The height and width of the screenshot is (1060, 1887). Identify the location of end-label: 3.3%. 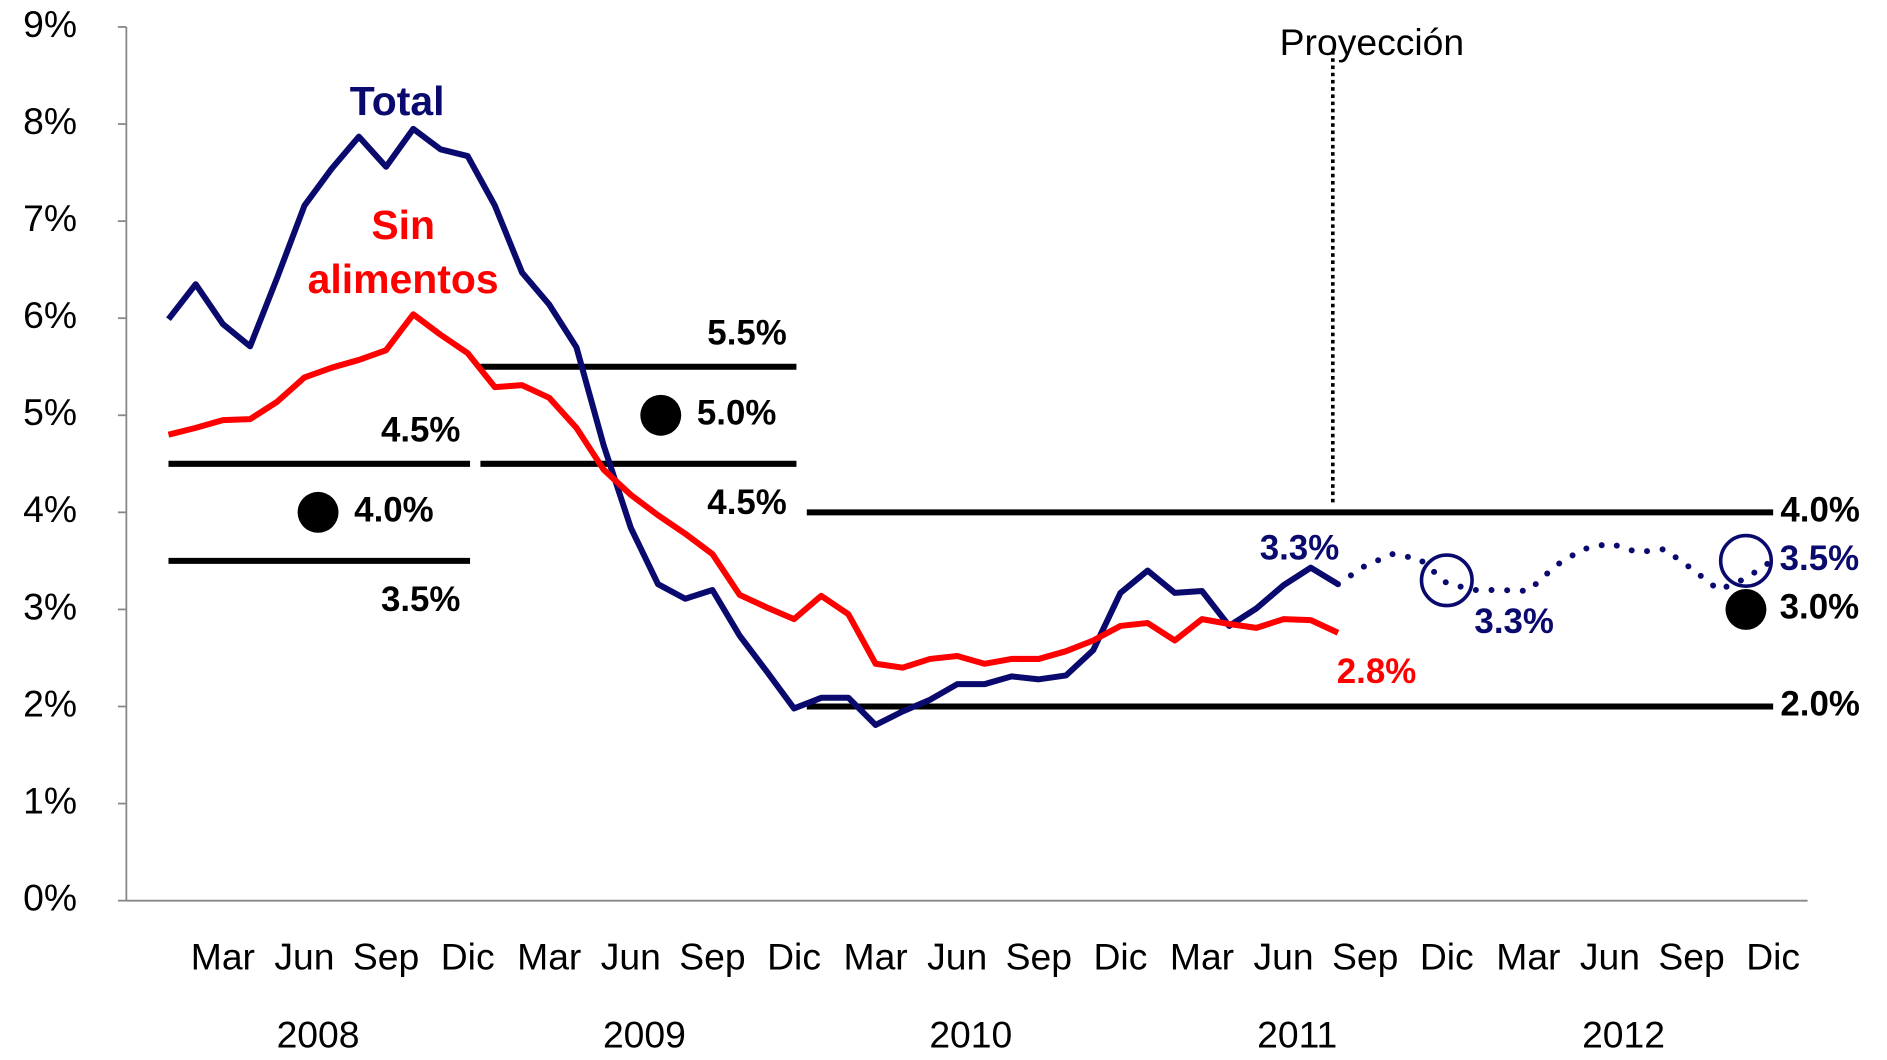
(1300, 548).